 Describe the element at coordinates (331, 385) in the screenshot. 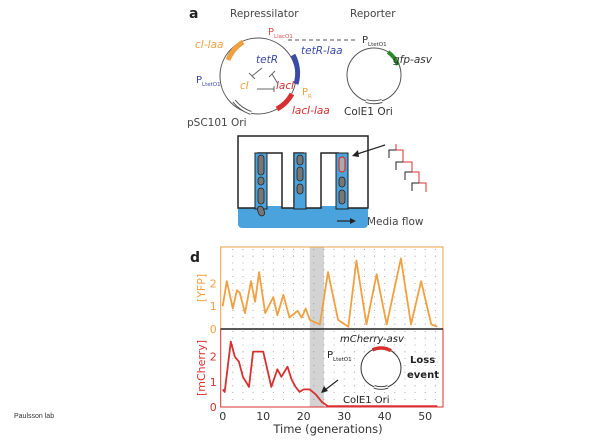

I see `loss-event-arrow` at that location.